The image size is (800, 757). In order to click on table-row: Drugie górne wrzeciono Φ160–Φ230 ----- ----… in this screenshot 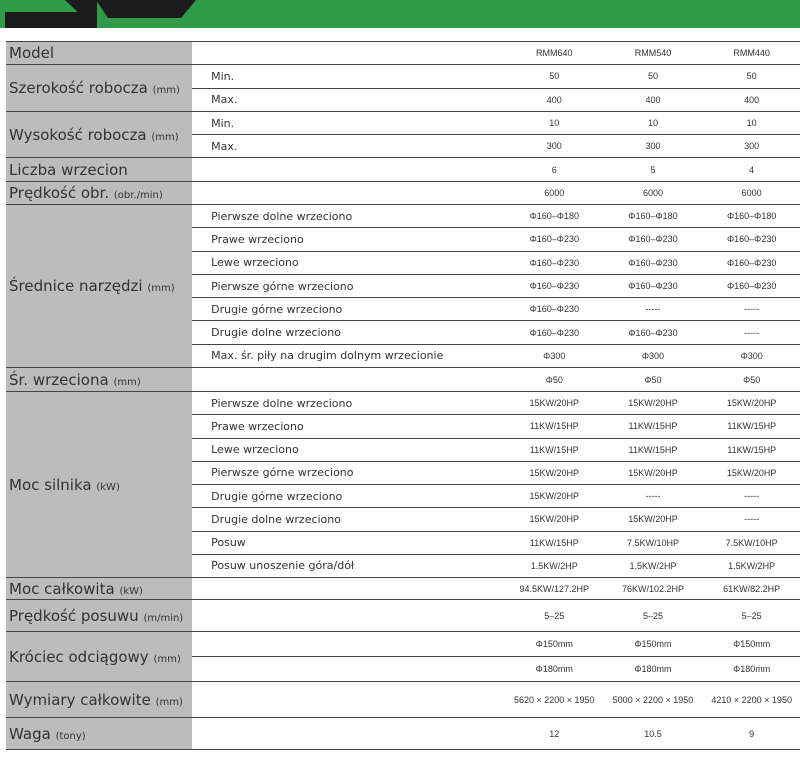, I will do `click(403, 309)`.